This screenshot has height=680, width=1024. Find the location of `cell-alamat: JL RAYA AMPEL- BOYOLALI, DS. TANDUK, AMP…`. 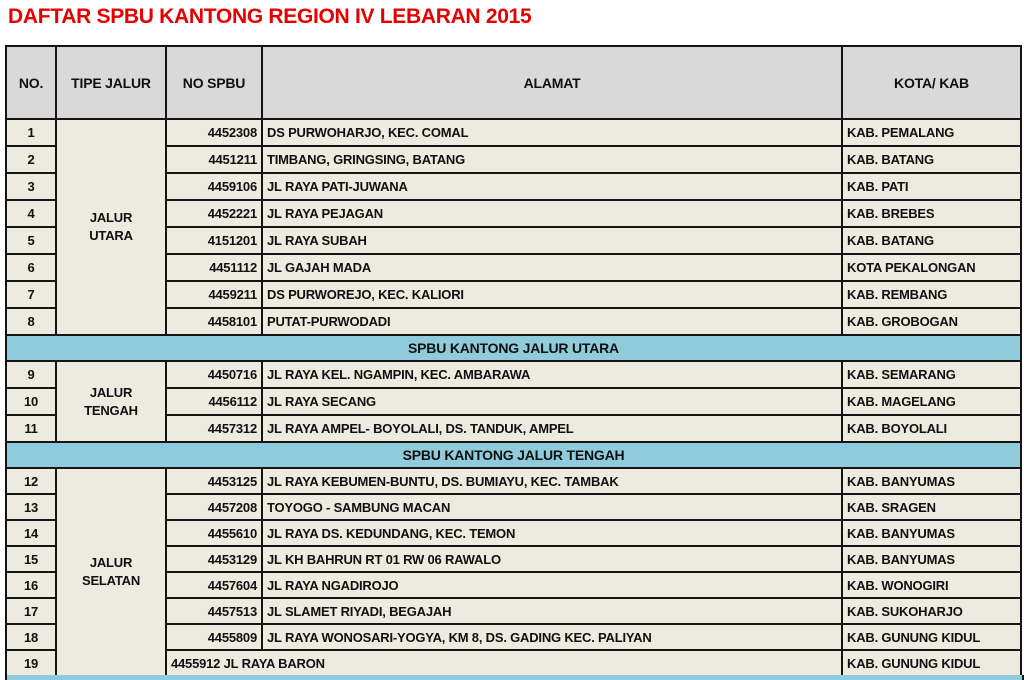

cell-alamat: JL RAYA AMPEL- BOYOLALI, DS. TANDUK, AMP… is located at coordinates (552, 428).